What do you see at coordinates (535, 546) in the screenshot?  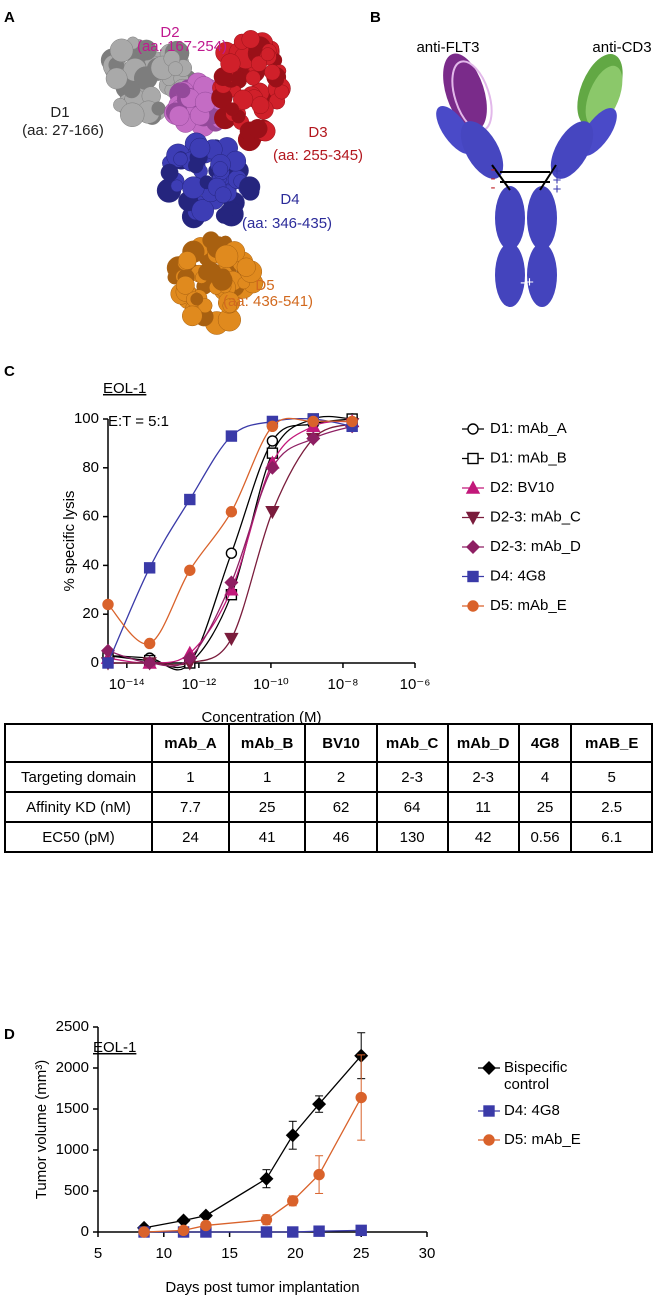 I see `legend-label: D2-3: mAb_D` at bounding box center [535, 546].